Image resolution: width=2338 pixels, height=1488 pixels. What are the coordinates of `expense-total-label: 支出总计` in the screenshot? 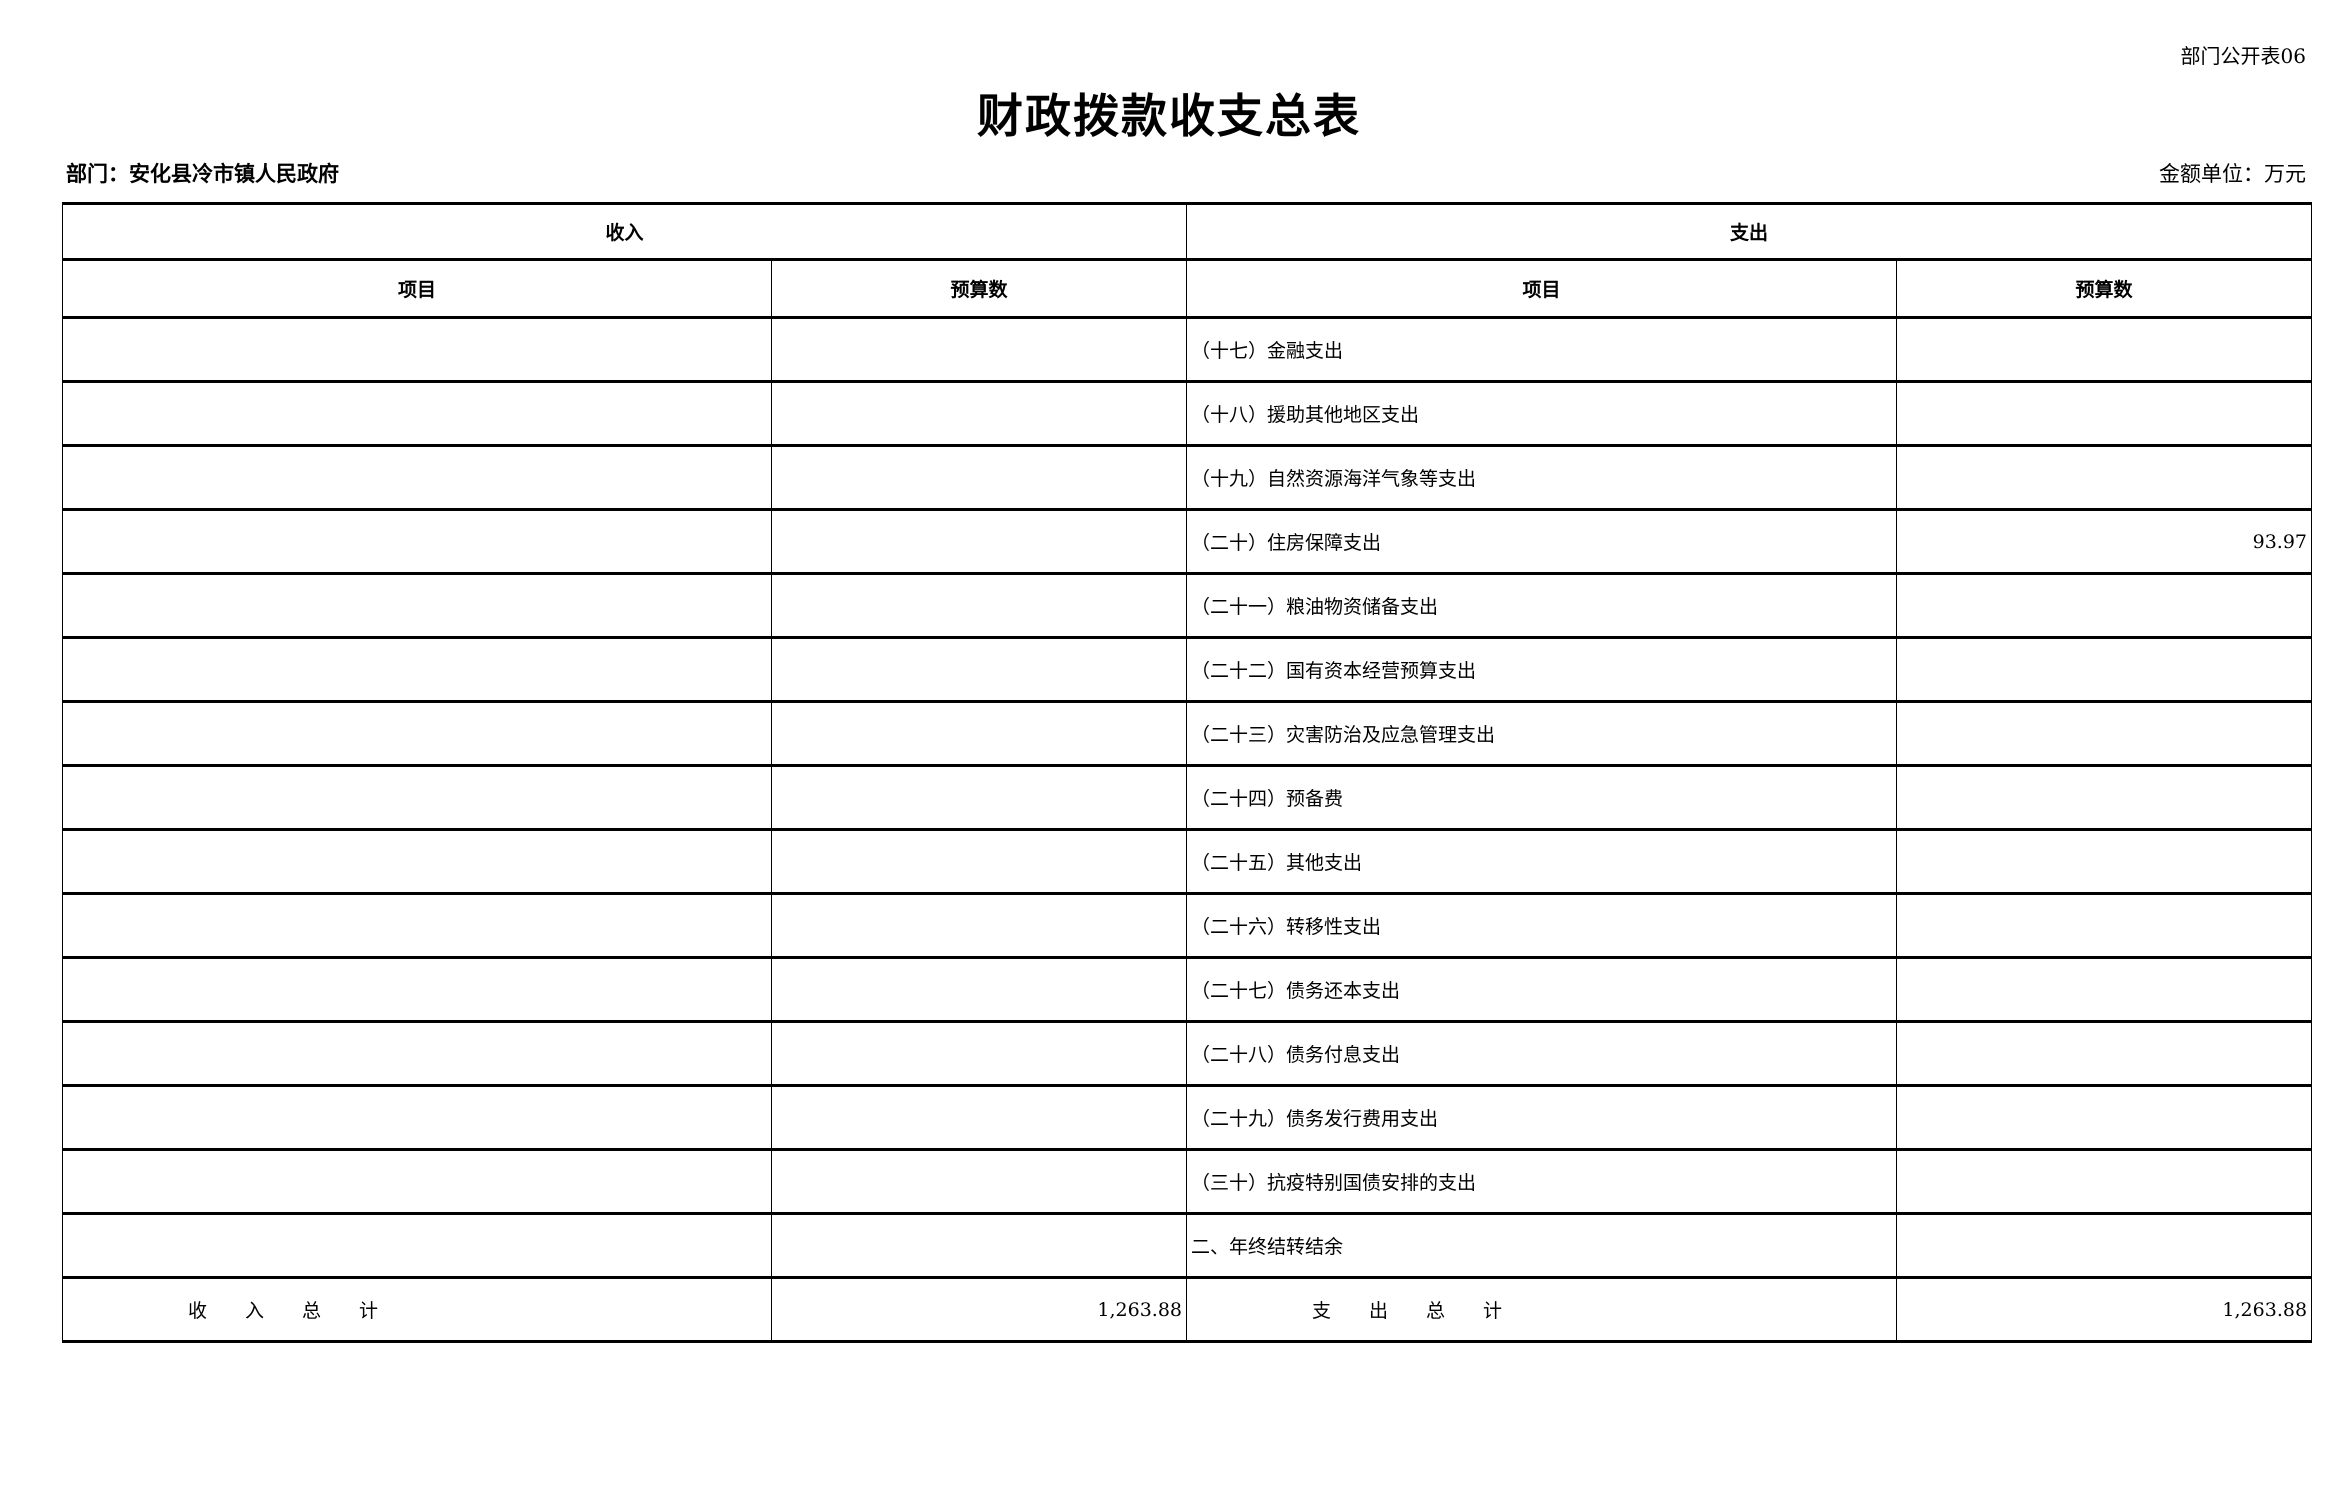 It's located at (1542, 1309).